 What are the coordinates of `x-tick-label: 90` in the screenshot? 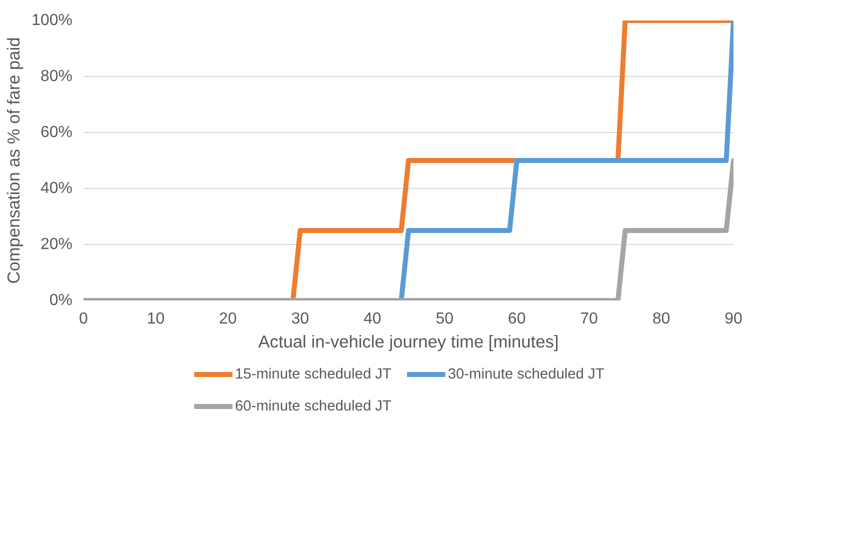 It's located at (733, 319).